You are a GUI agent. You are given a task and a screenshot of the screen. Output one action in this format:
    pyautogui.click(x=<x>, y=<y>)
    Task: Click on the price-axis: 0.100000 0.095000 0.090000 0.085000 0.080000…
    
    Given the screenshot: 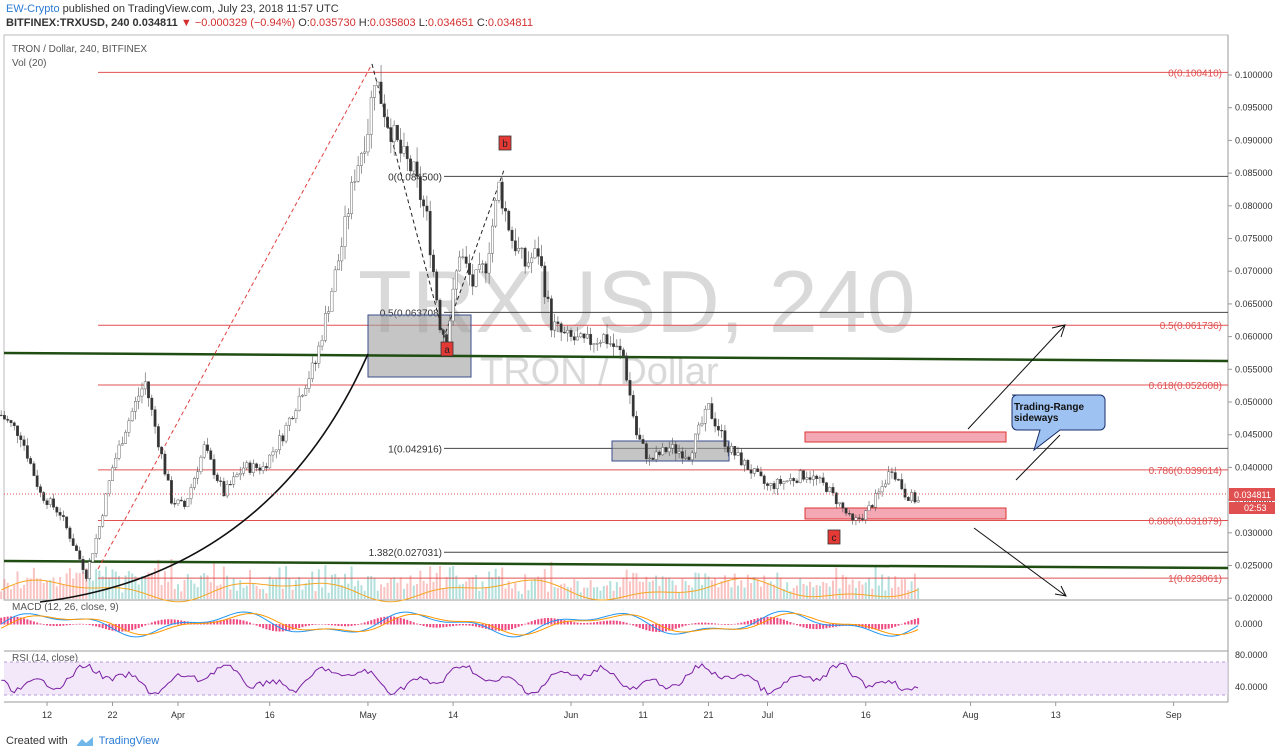 What is the action you would take?
    pyautogui.click(x=1250, y=336)
    